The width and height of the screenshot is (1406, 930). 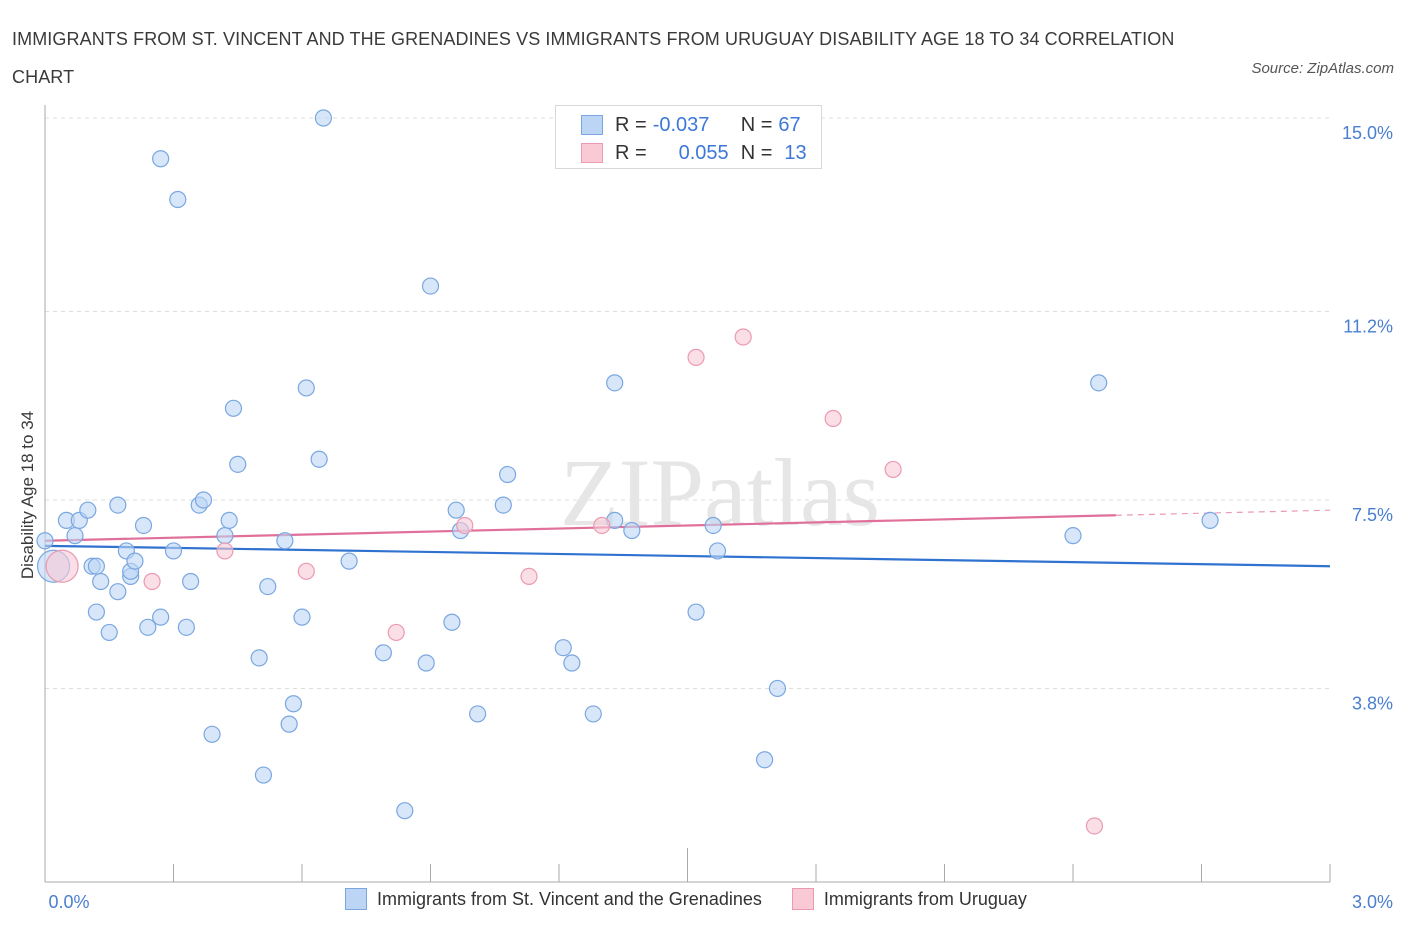 I want to click on legend-label-uruguay: Immigrants from Uruguay, so click(x=925, y=898).